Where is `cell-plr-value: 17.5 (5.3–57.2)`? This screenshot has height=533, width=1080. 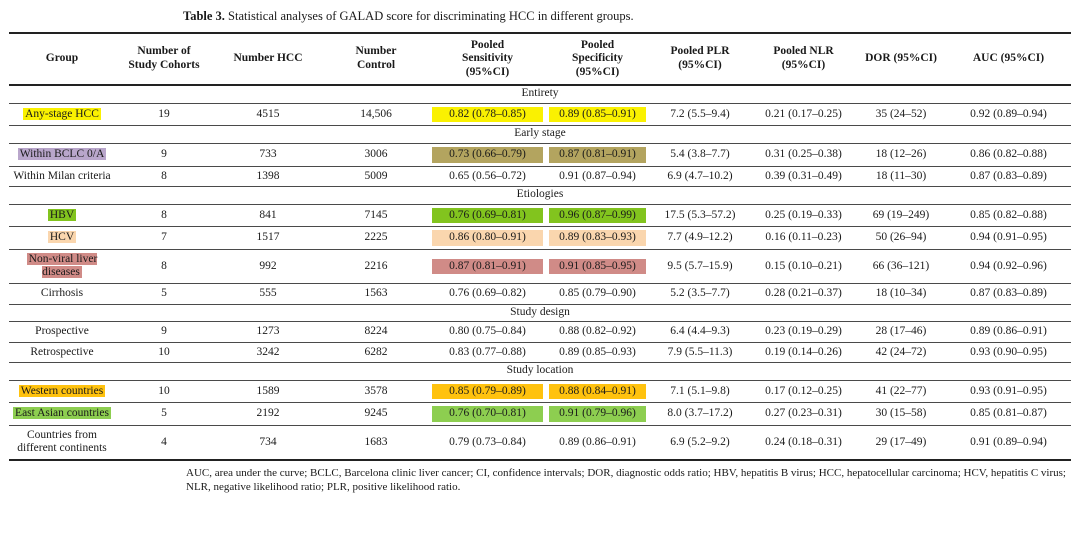 cell-plr-value: 17.5 (5.3–57.2) is located at coordinates (700, 214).